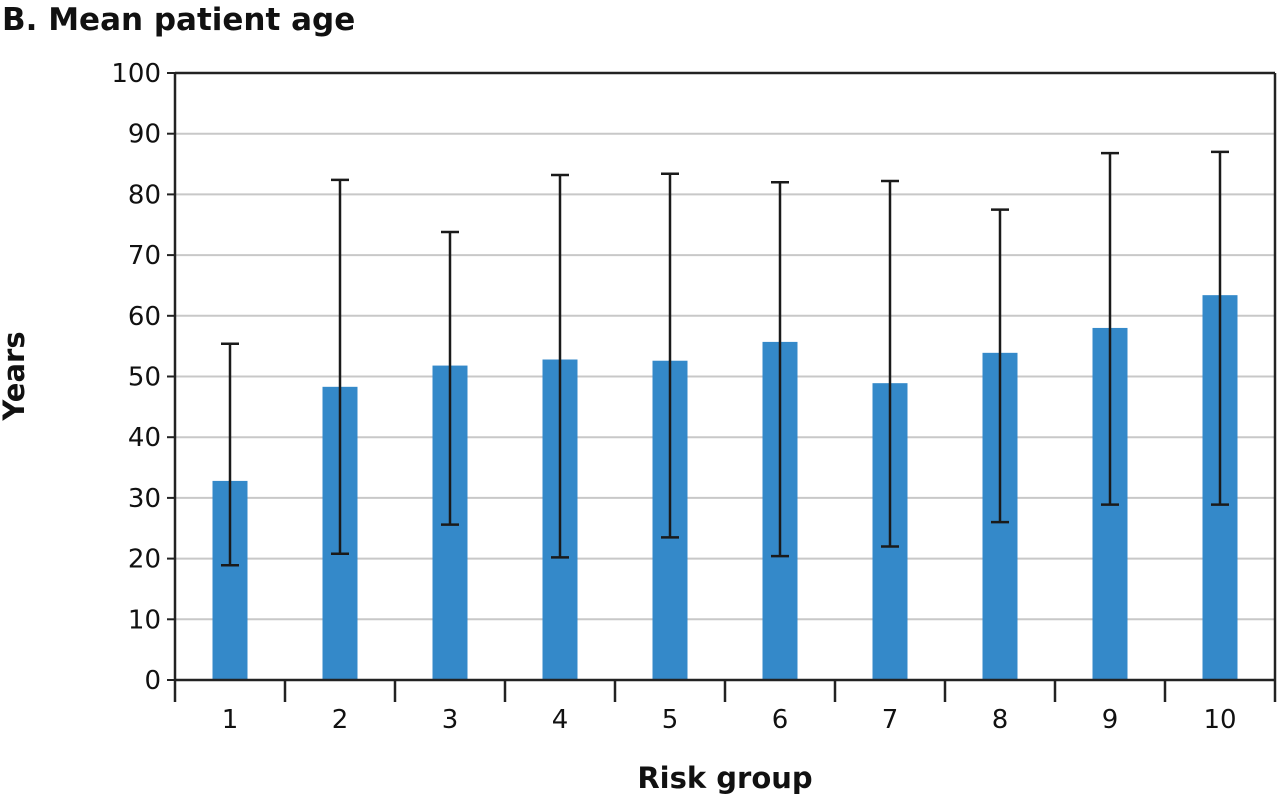  What do you see at coordinates (136, 74) in the screenshot?
I see `y-tick-label: 100` at bounding box center [136, 74].